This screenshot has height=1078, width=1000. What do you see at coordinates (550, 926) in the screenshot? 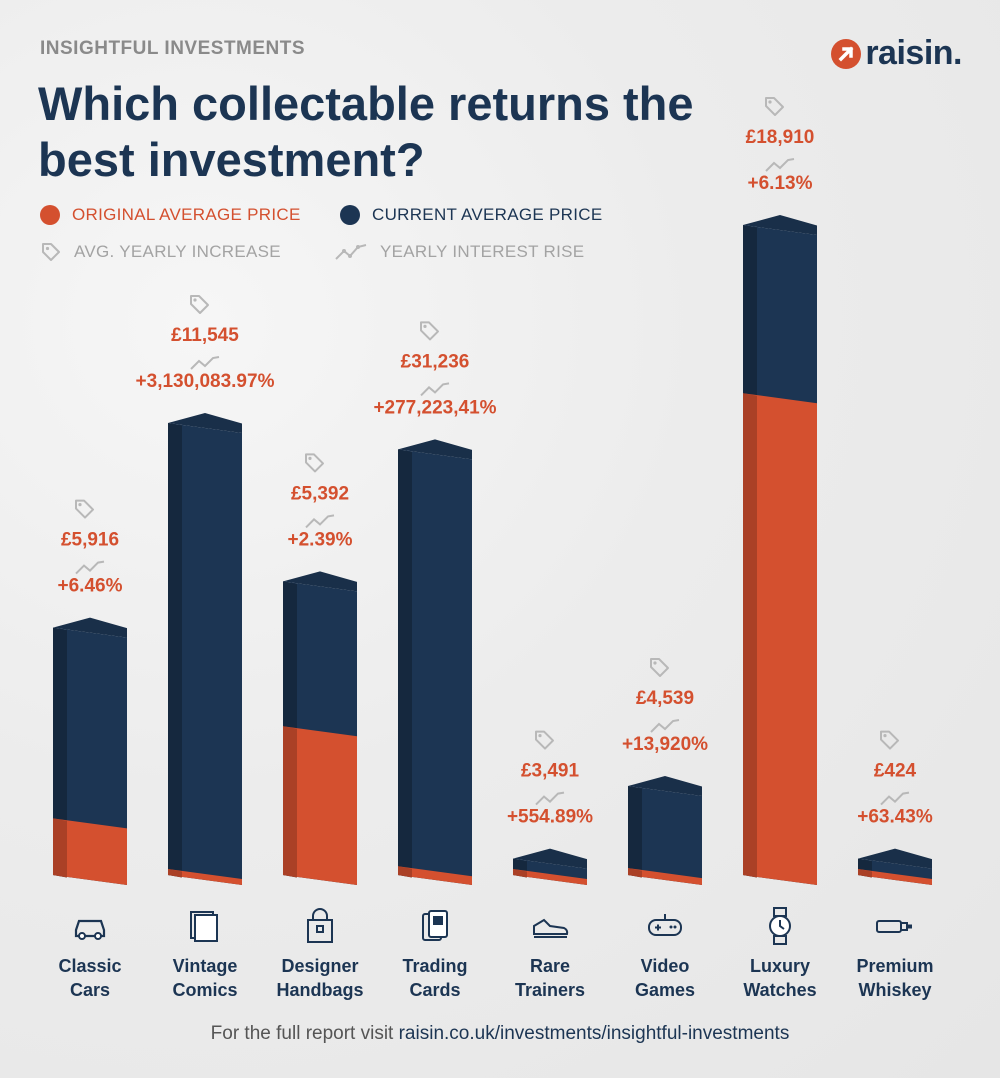
I see `trainer-icon` at bounding box center [550, 926].